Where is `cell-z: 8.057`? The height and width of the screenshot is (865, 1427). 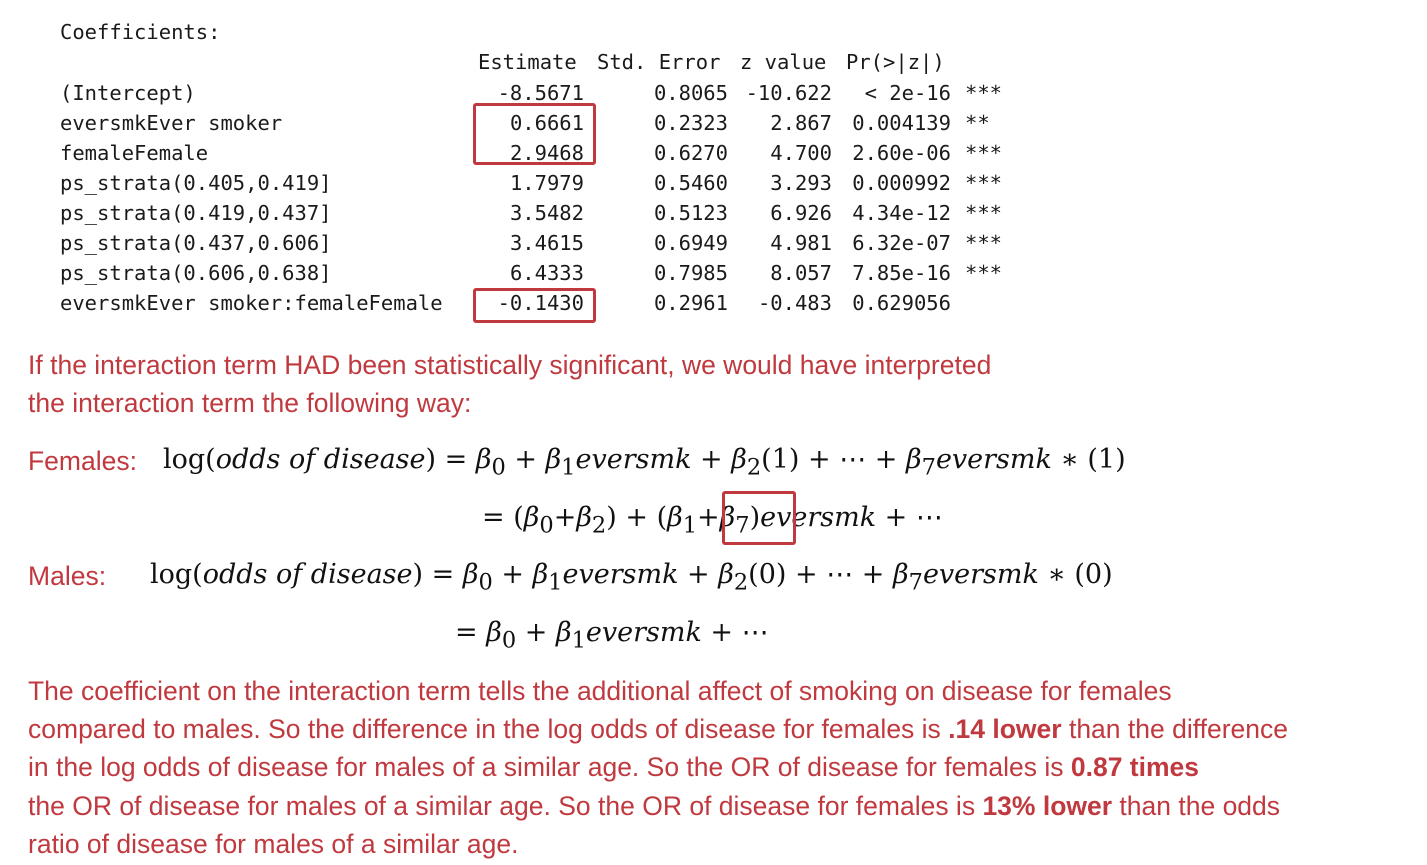 cell-z: 8.057 is located at coordinates (801, 273).